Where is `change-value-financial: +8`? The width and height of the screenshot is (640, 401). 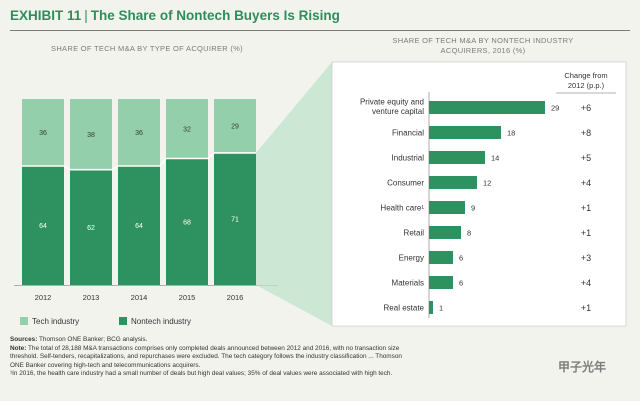 change-value-financial: +8 is located at coordinates (586, 133).